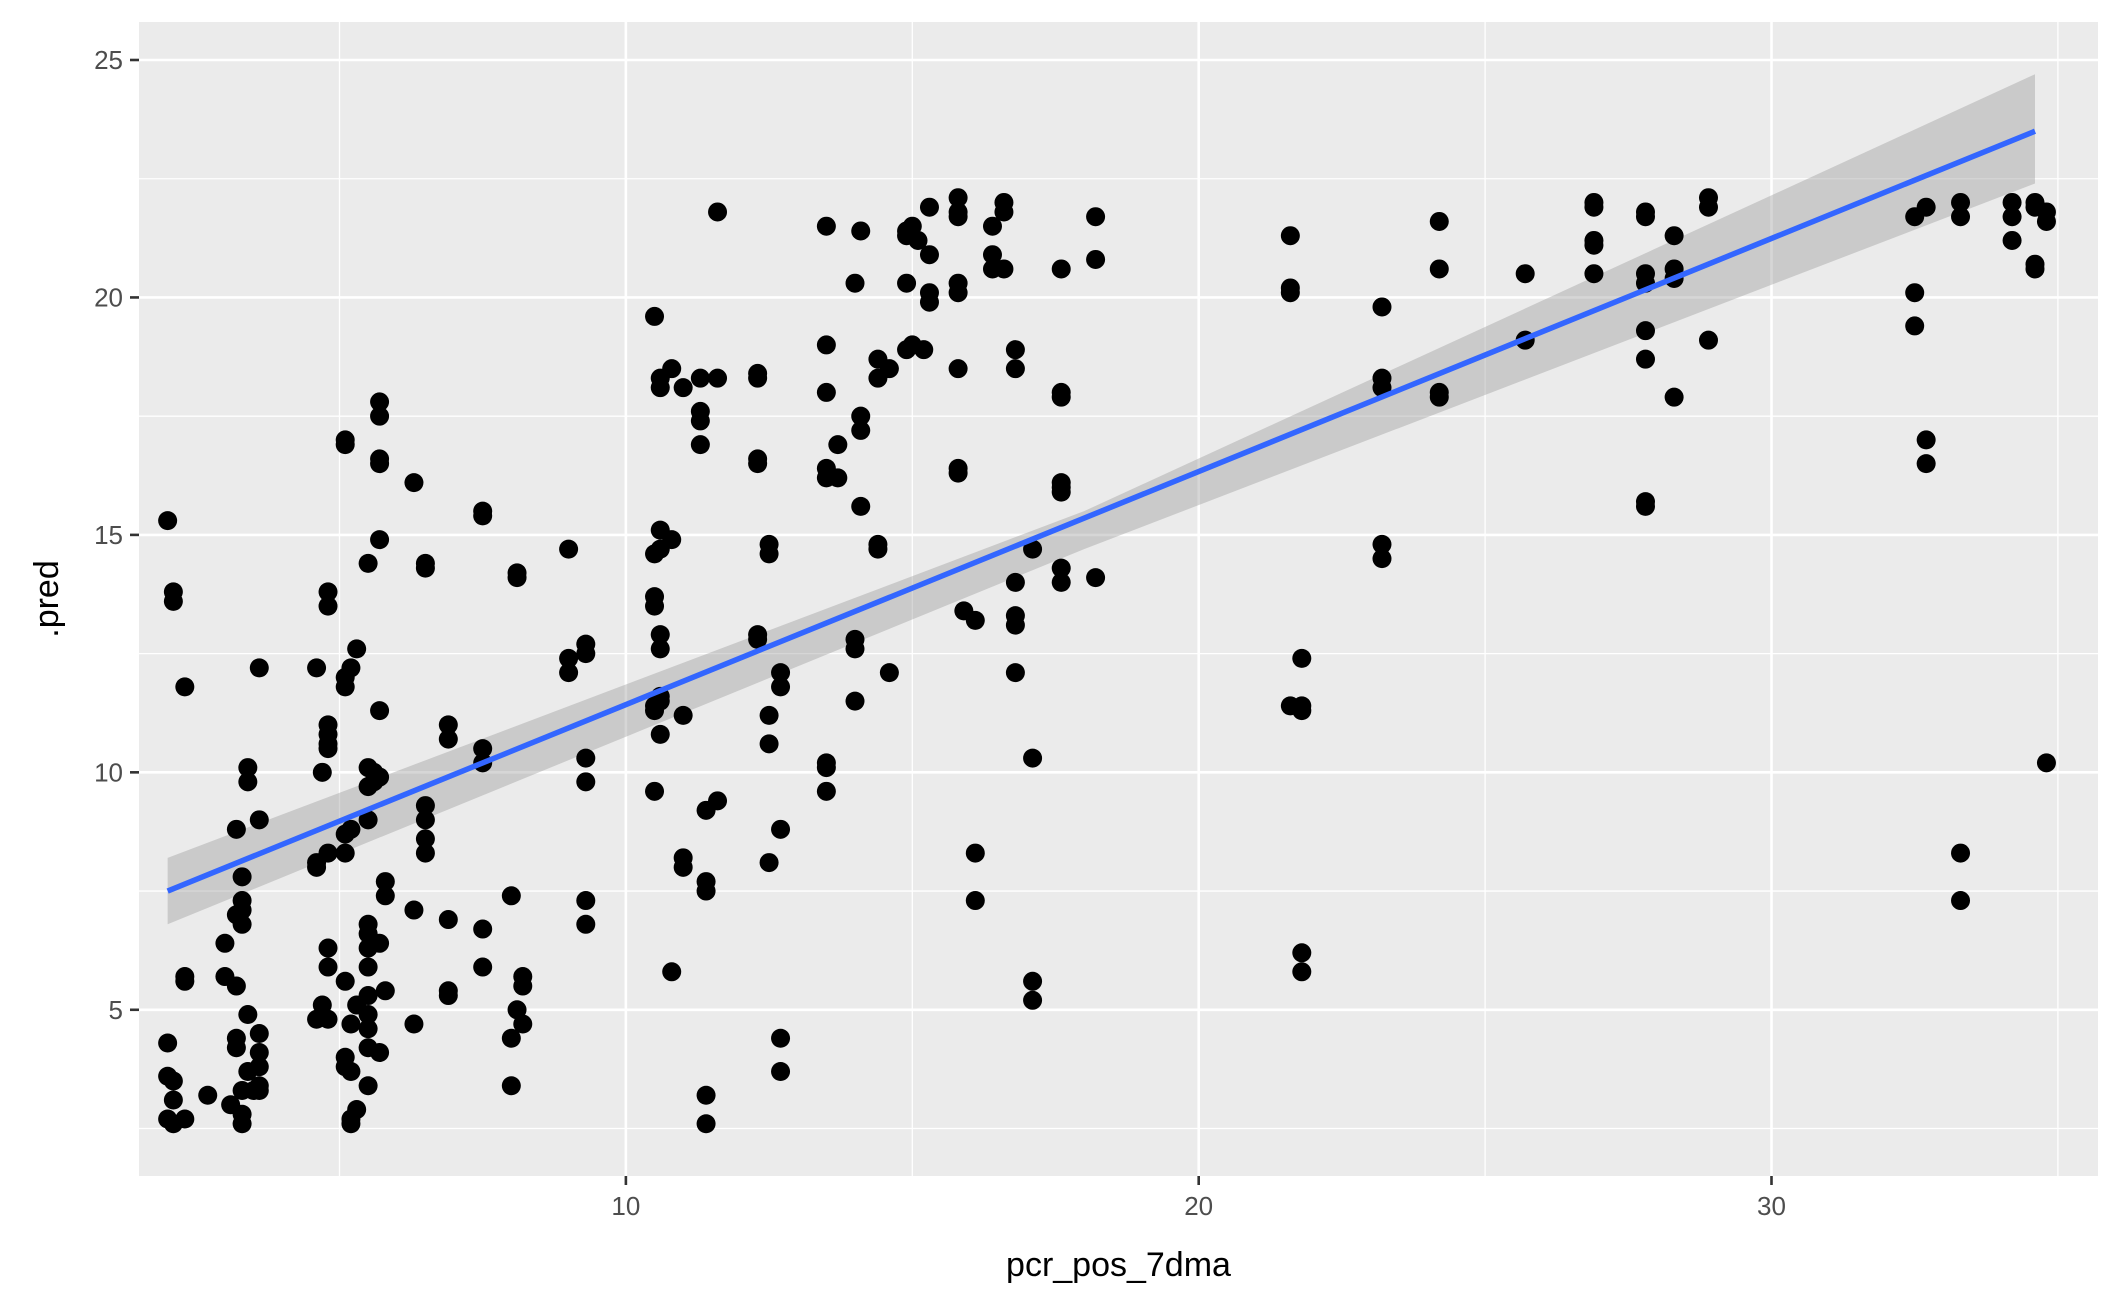 Image resolution: width=2118 pixels, height=1309 pixels. I want to click on y-axis-title: .pred, so click(47, 599).